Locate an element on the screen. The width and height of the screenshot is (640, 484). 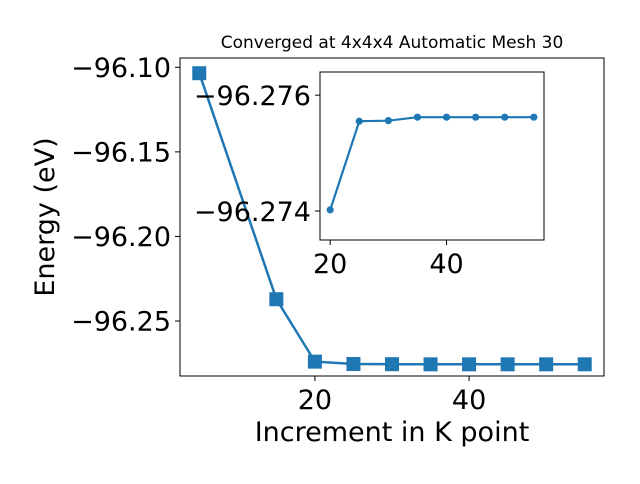
main-x-tick-label: 40 is located at coordinates (469, 400).